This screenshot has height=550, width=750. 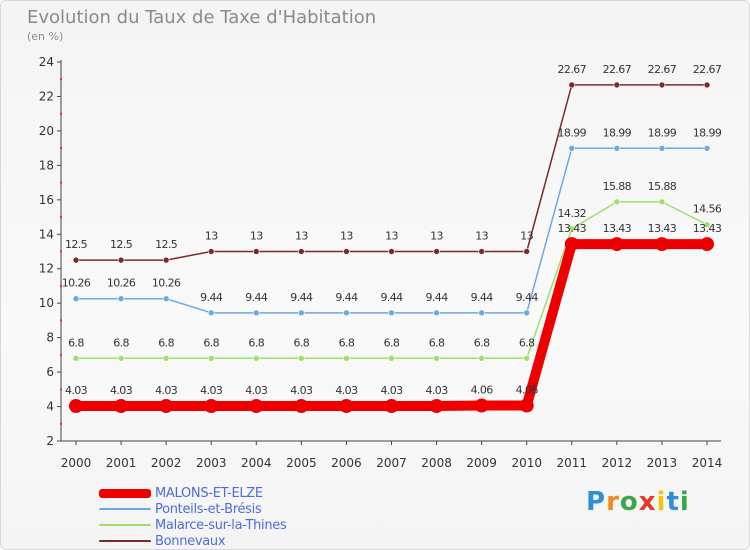 What do you see at coordinates (436, 463) in the screenshot?
I see `x-tick-label: 2008` at bounding box center [436, 463].